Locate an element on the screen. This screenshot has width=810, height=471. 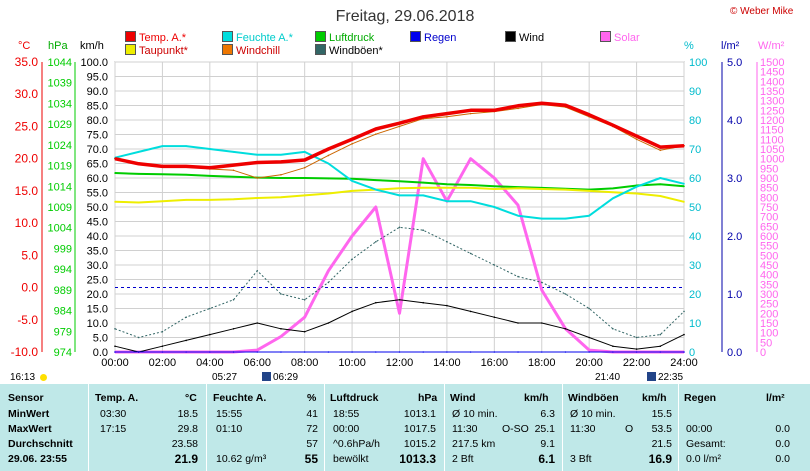
hdr-sensor: Sensor is located at coordinates (26, 398).